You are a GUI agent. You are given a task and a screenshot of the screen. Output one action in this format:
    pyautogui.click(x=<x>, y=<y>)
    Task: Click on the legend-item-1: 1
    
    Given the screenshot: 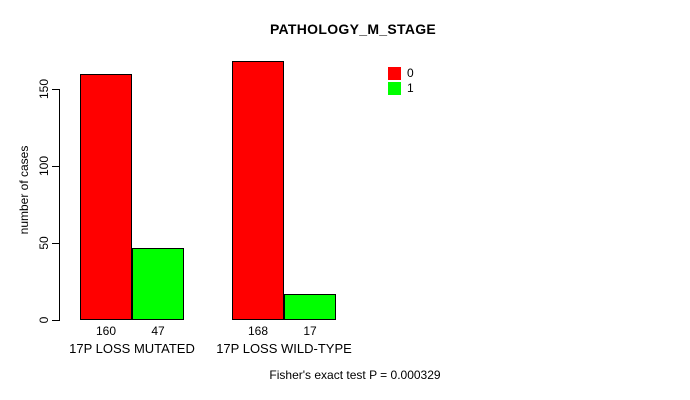 What is the action you would take?
    pyautogui.click(x=401, y=88)
    